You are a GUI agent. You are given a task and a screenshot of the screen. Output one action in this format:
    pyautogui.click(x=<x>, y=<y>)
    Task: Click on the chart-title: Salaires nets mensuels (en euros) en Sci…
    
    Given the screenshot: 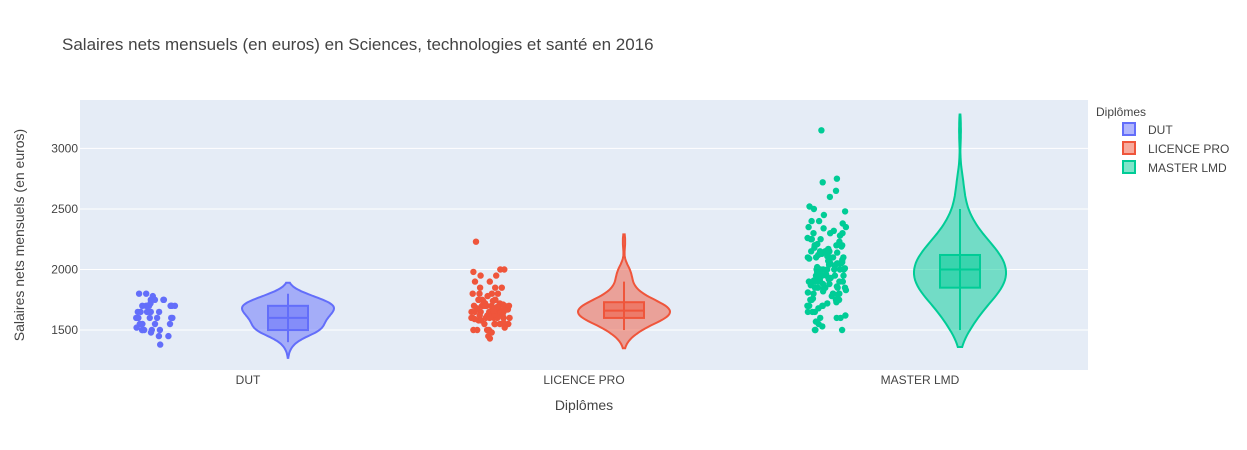 What is the action you would take?
    pyautogui.click(x=358, y=44)
    